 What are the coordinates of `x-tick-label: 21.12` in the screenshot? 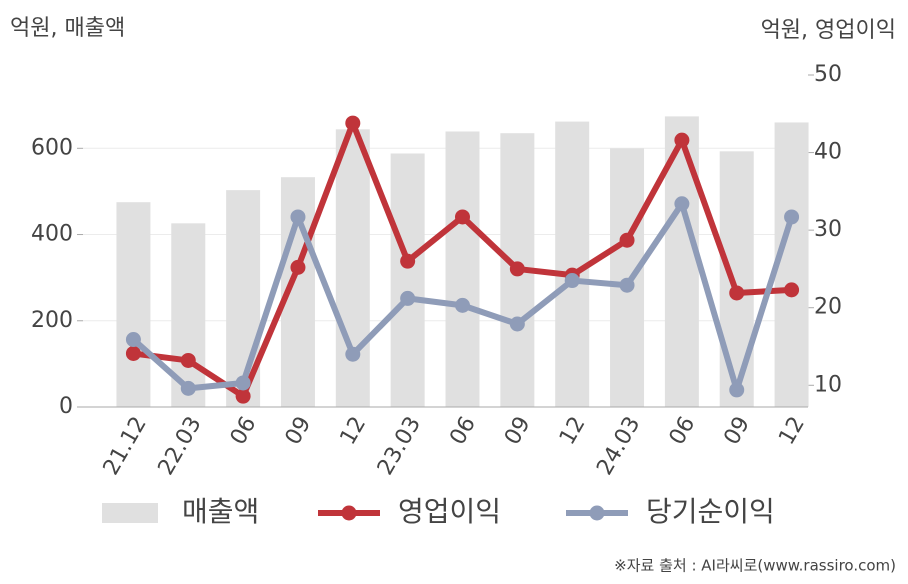 It's located at (125, 446).